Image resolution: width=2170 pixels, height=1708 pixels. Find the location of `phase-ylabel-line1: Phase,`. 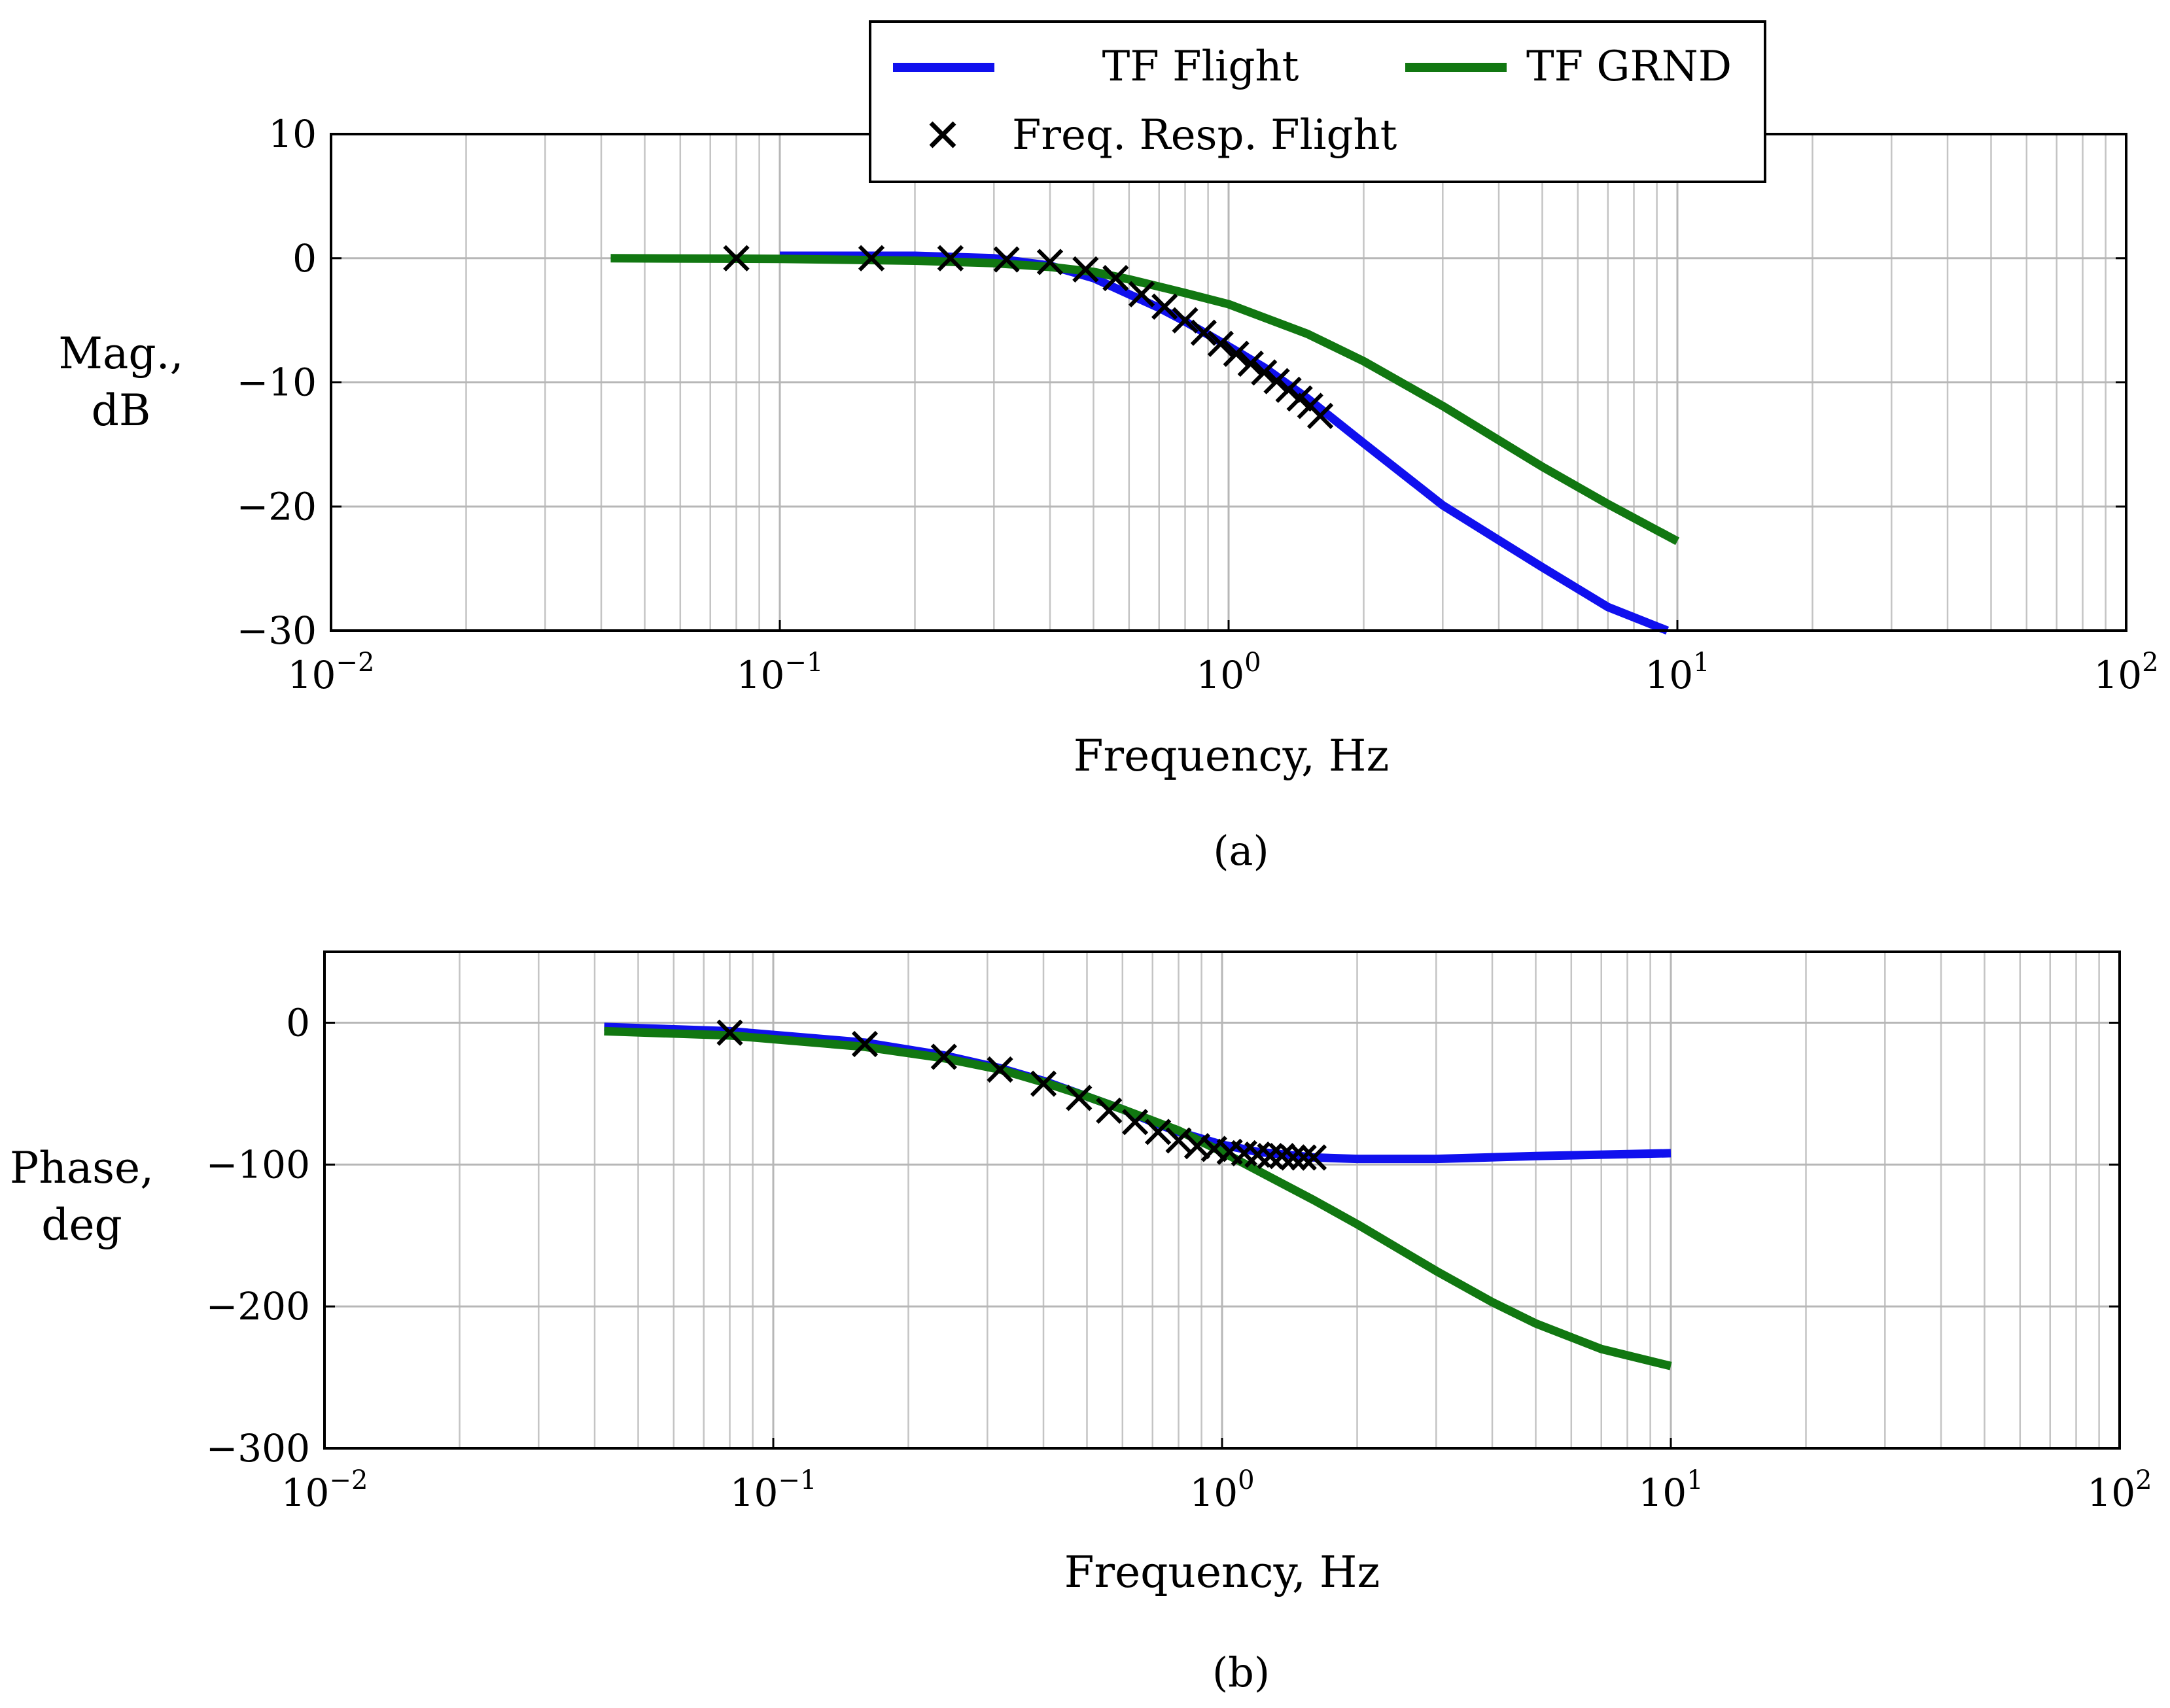

phase-ylabel-line1: Phase, is located at coordinates (82, 1168).